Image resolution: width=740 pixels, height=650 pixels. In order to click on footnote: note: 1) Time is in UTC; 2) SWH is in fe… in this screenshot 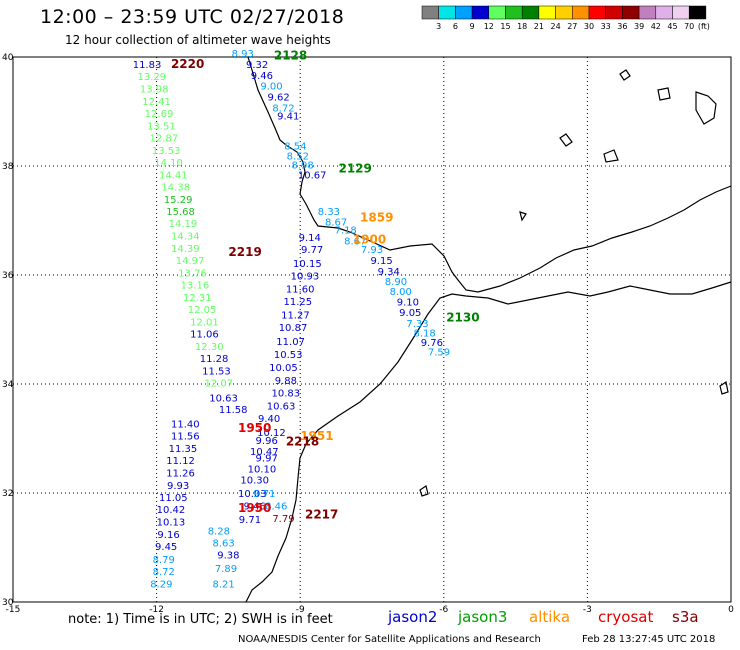, I will do `click(200, 619)`.